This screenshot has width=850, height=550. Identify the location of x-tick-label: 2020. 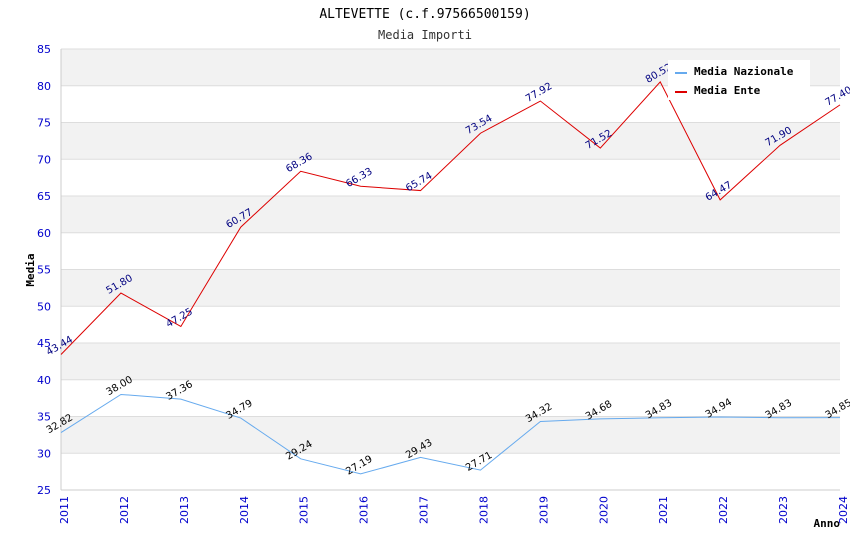
(603, 510).